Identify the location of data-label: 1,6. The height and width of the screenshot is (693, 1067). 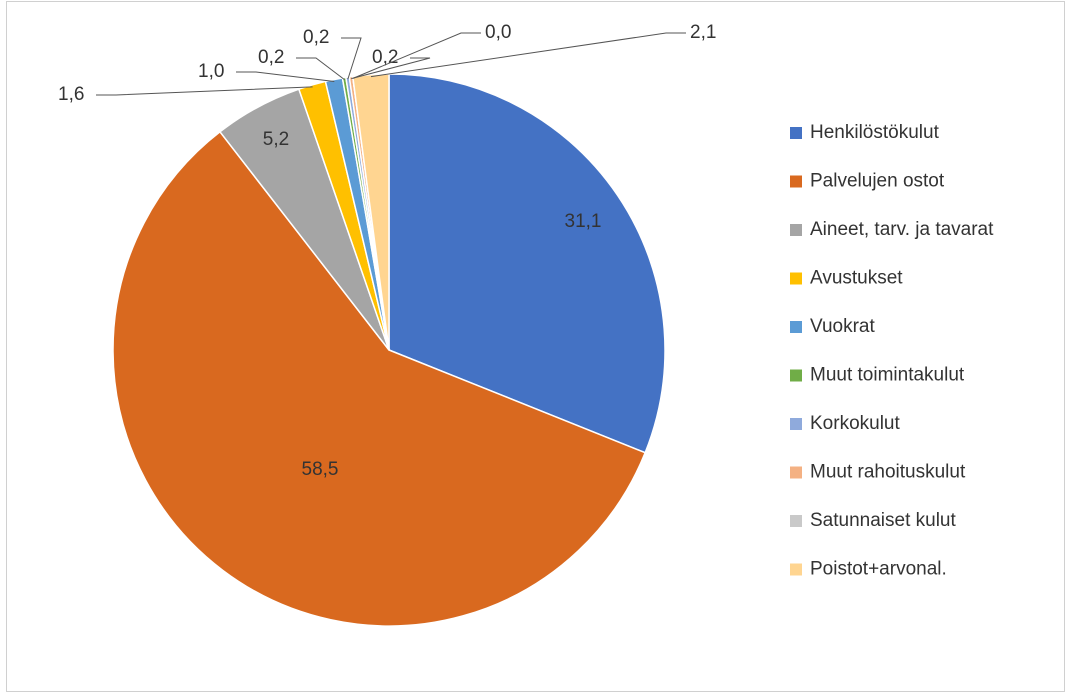
(71, 94).